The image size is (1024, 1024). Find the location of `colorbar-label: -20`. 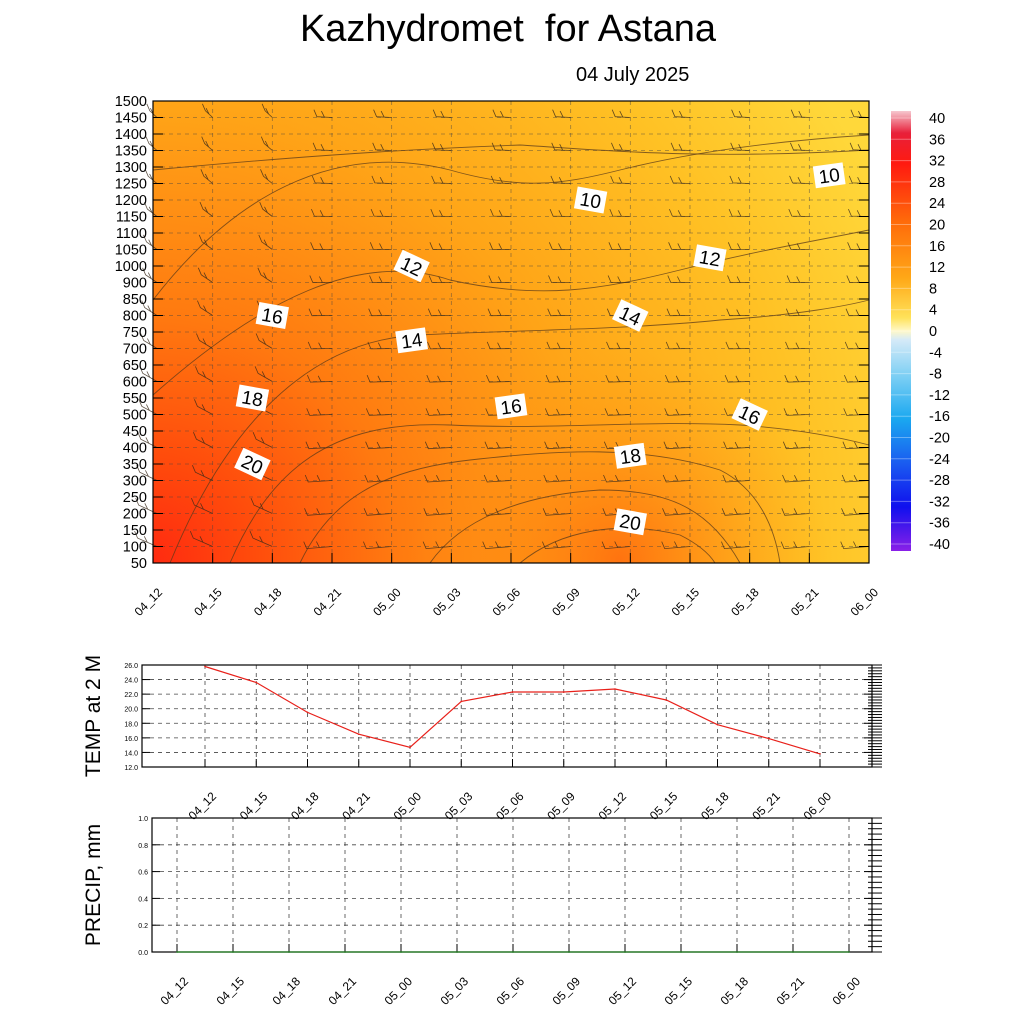

colorbar-label: -20 is located at coordinates (939, 439).